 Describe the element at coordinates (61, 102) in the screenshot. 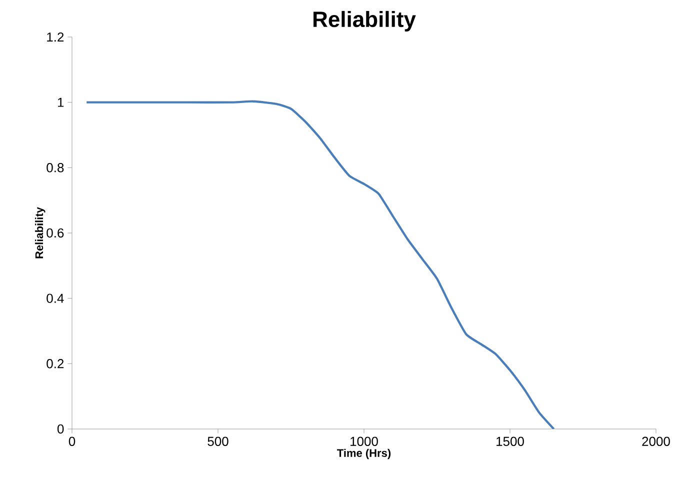

I see `y-tick-label: 1` at that location.